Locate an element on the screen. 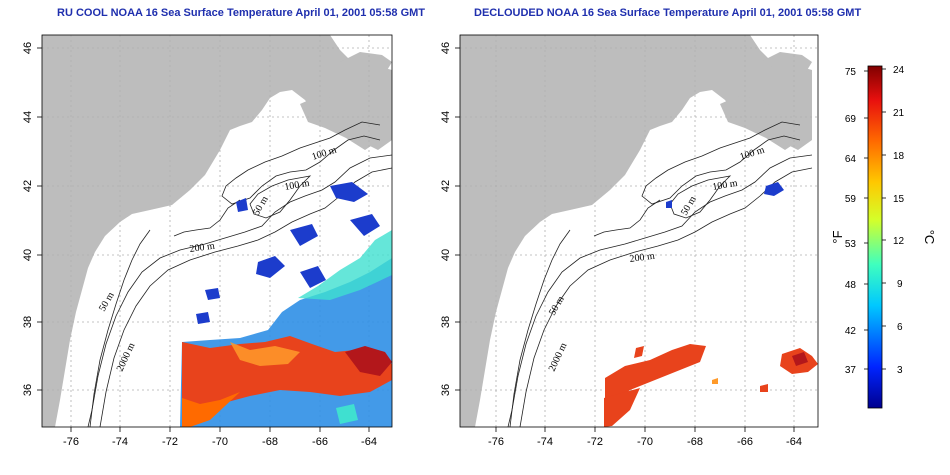  colorbar-c-tick: 6 is located at coordinates (900, 327).